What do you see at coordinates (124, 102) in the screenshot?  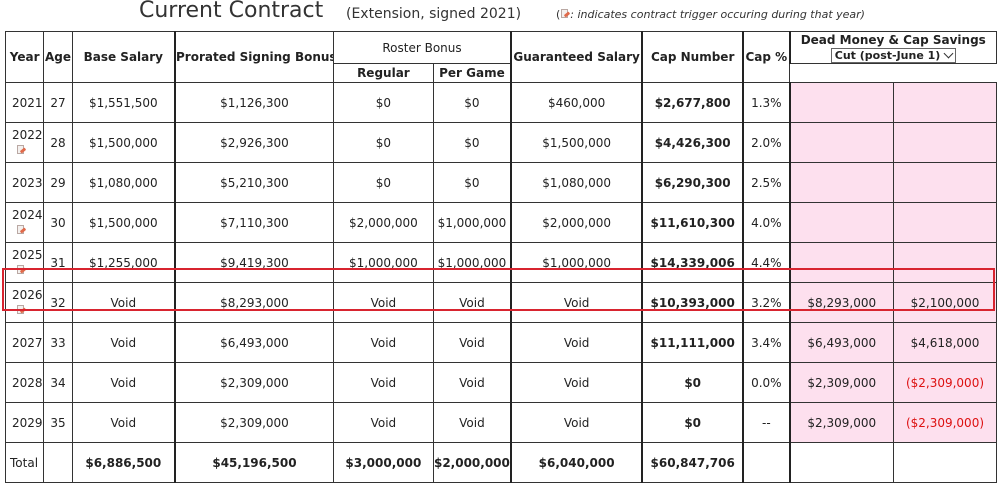 I see `cell-base: $1,551,500` at bounding box center [124, 102].